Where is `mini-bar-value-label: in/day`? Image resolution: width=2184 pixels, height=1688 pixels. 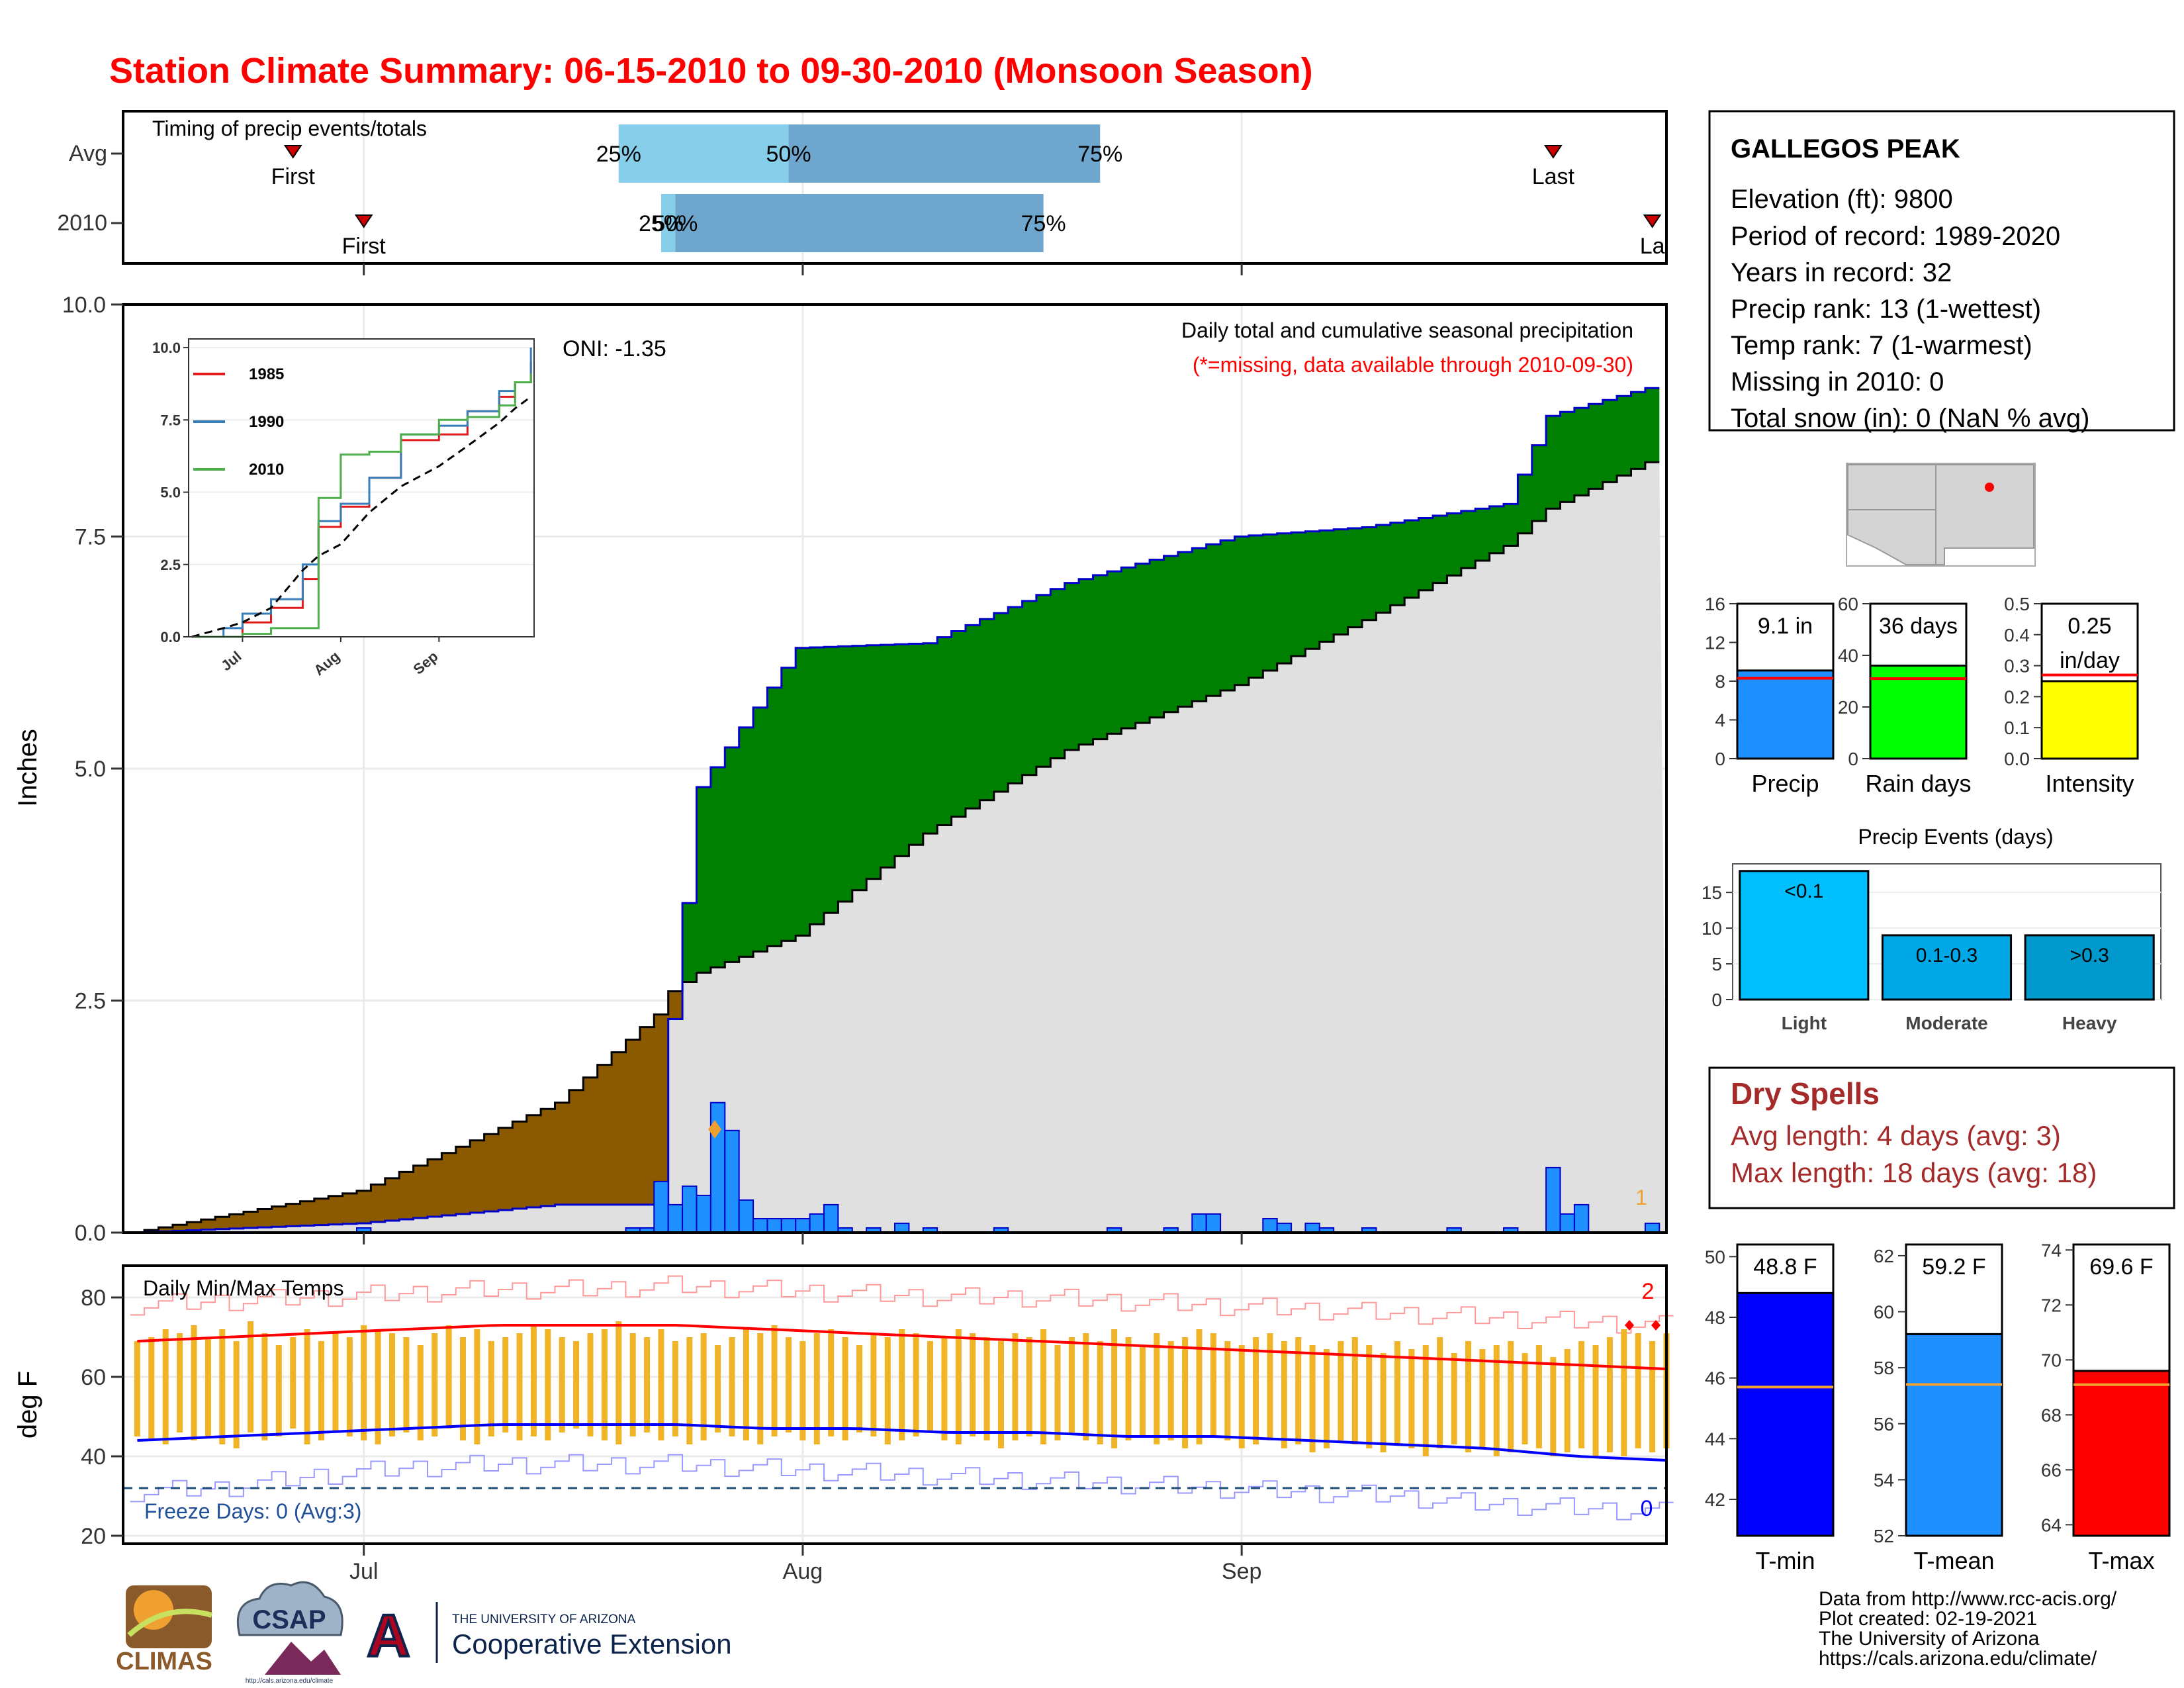
mini-bar-value-label: in/day is located at coordinates (2090, 660).